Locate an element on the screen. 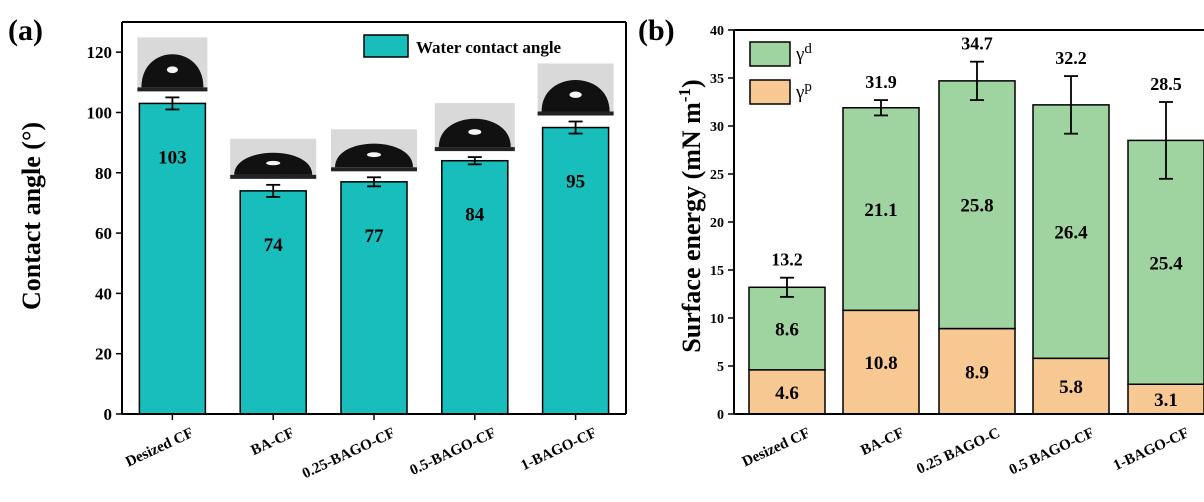 Image resolution: width=1204 pixels, height=502 pixels. panel-a-y-axis-label: Contact angle (°) is located at coordinates (31, 216).